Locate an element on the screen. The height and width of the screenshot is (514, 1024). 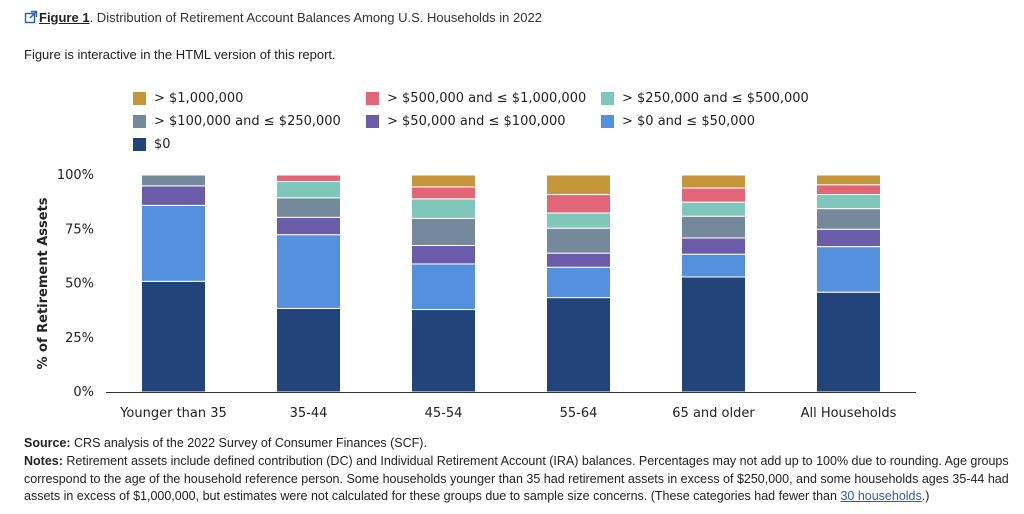
legend-item: > $250,000 and ≤ $500,000 is located at coordinates (705, 98).